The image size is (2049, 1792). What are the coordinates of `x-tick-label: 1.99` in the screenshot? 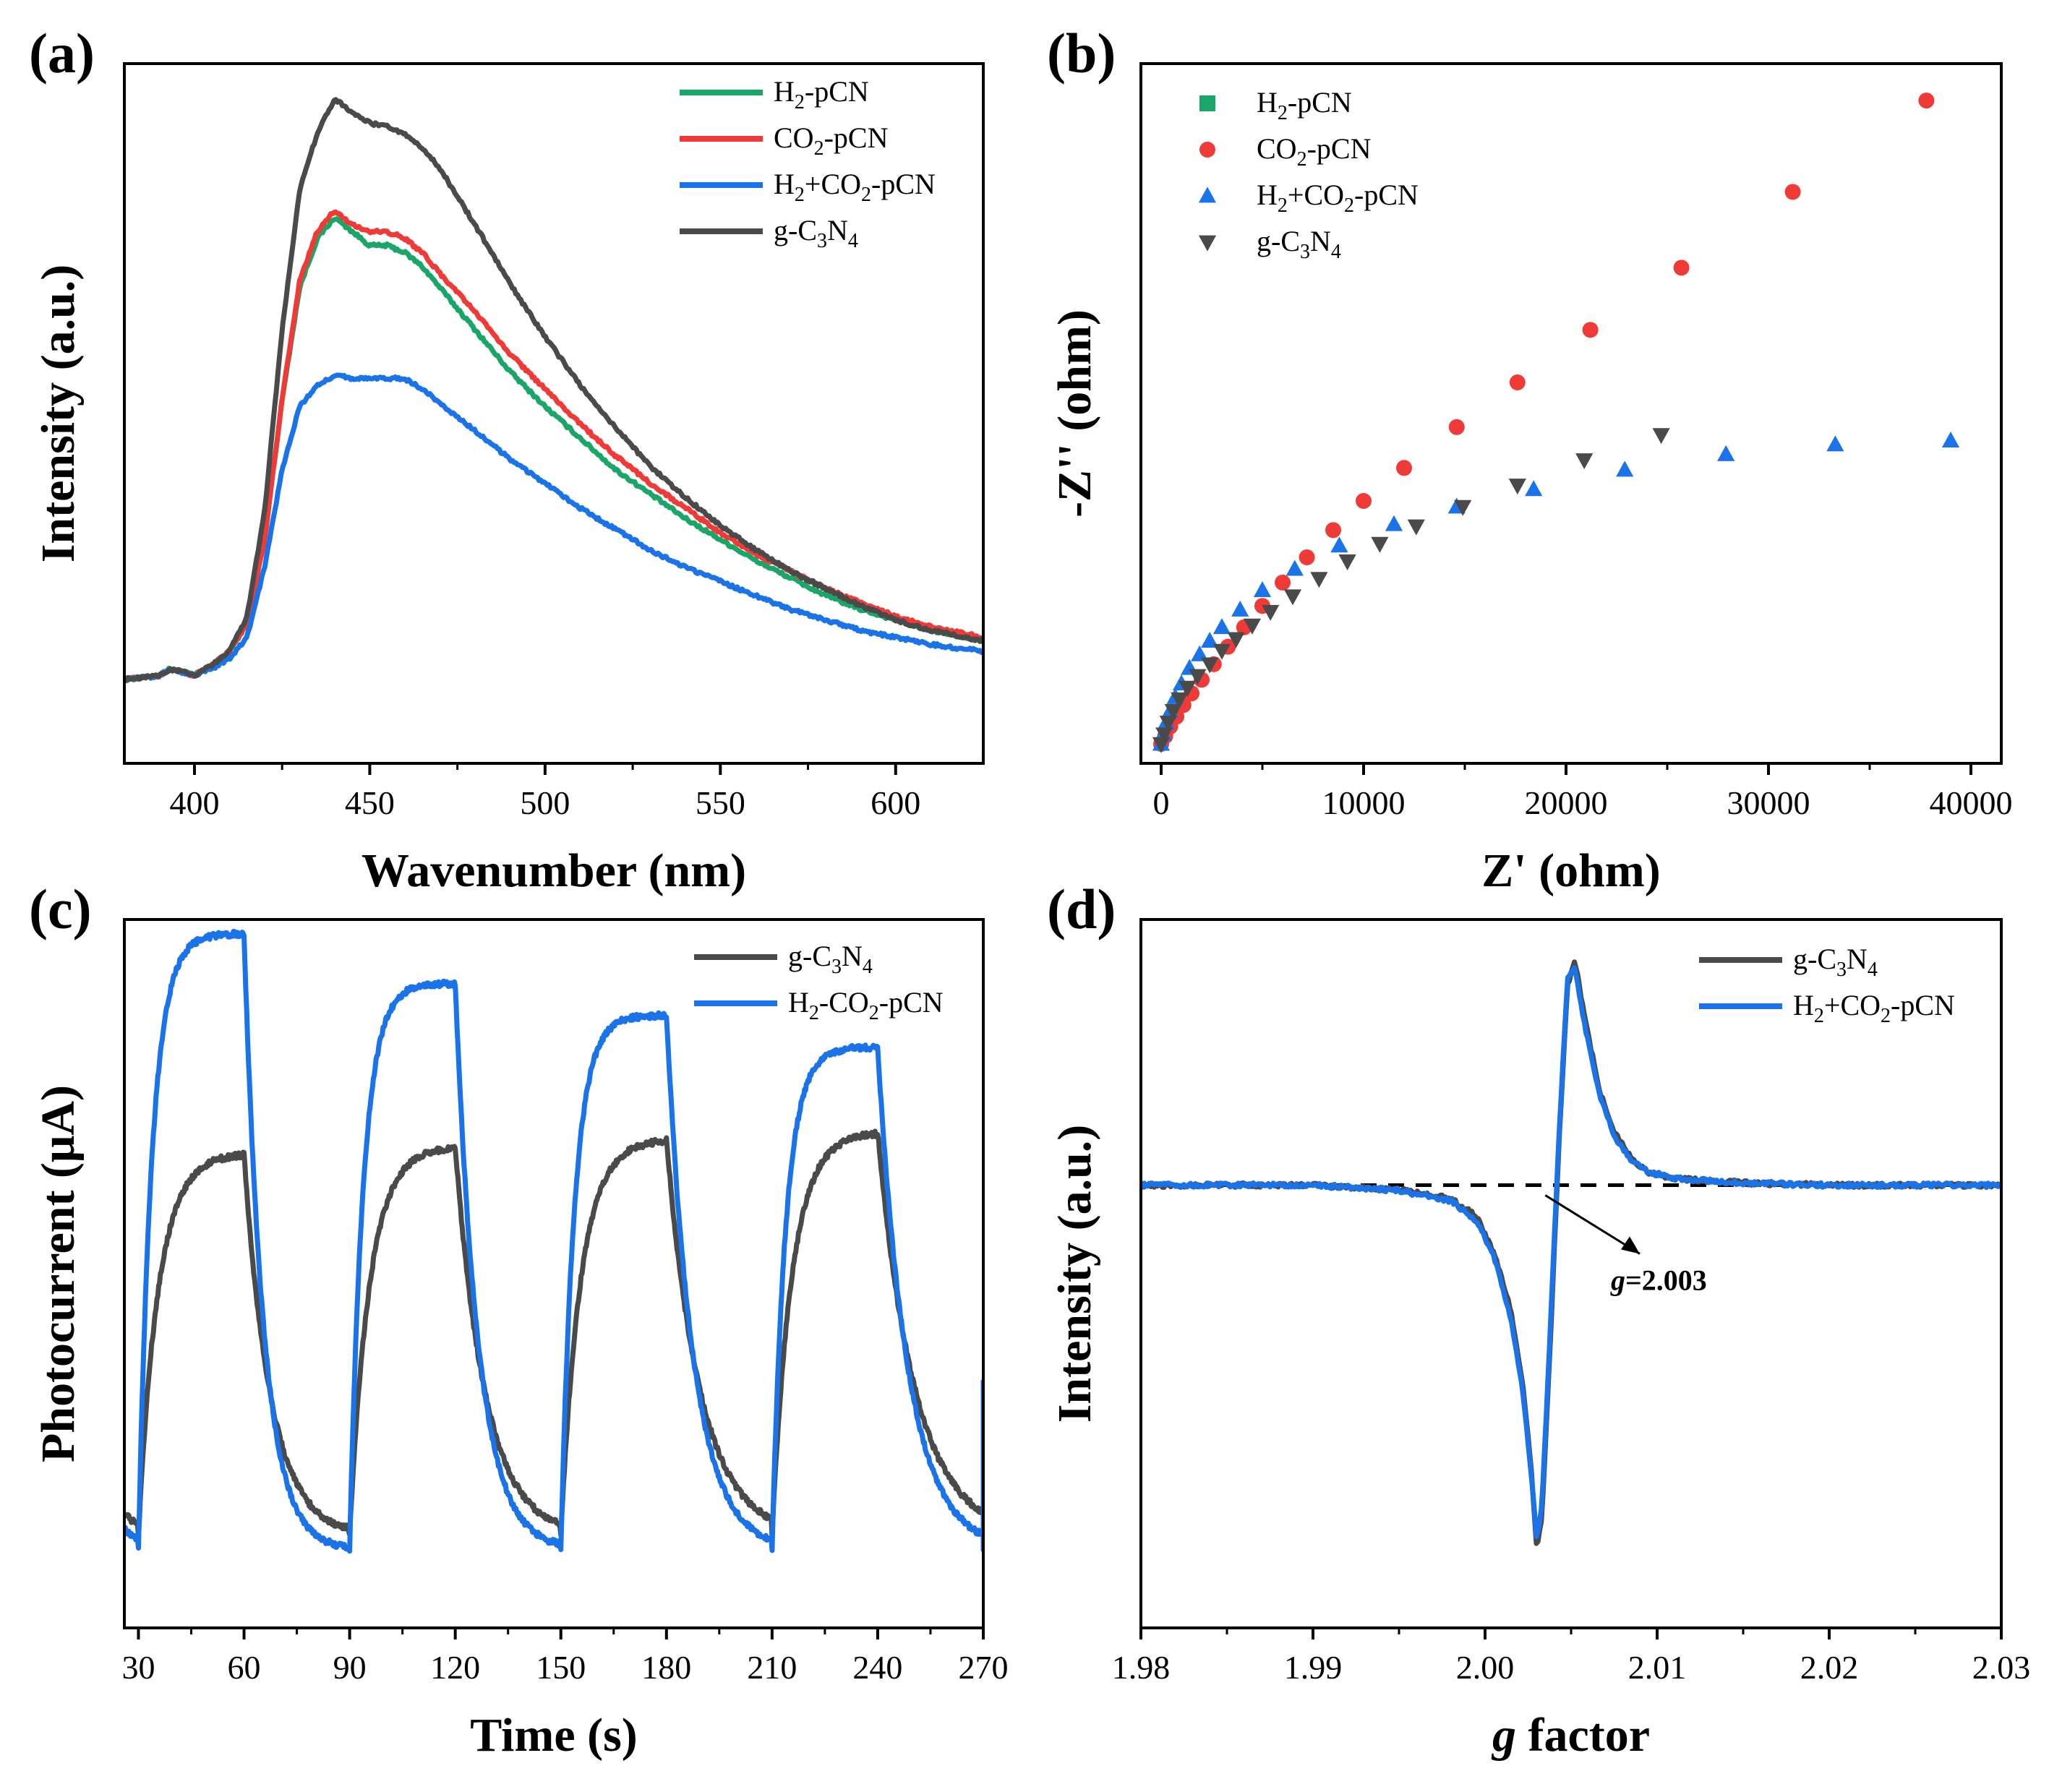 It's located at (1313, 1668).